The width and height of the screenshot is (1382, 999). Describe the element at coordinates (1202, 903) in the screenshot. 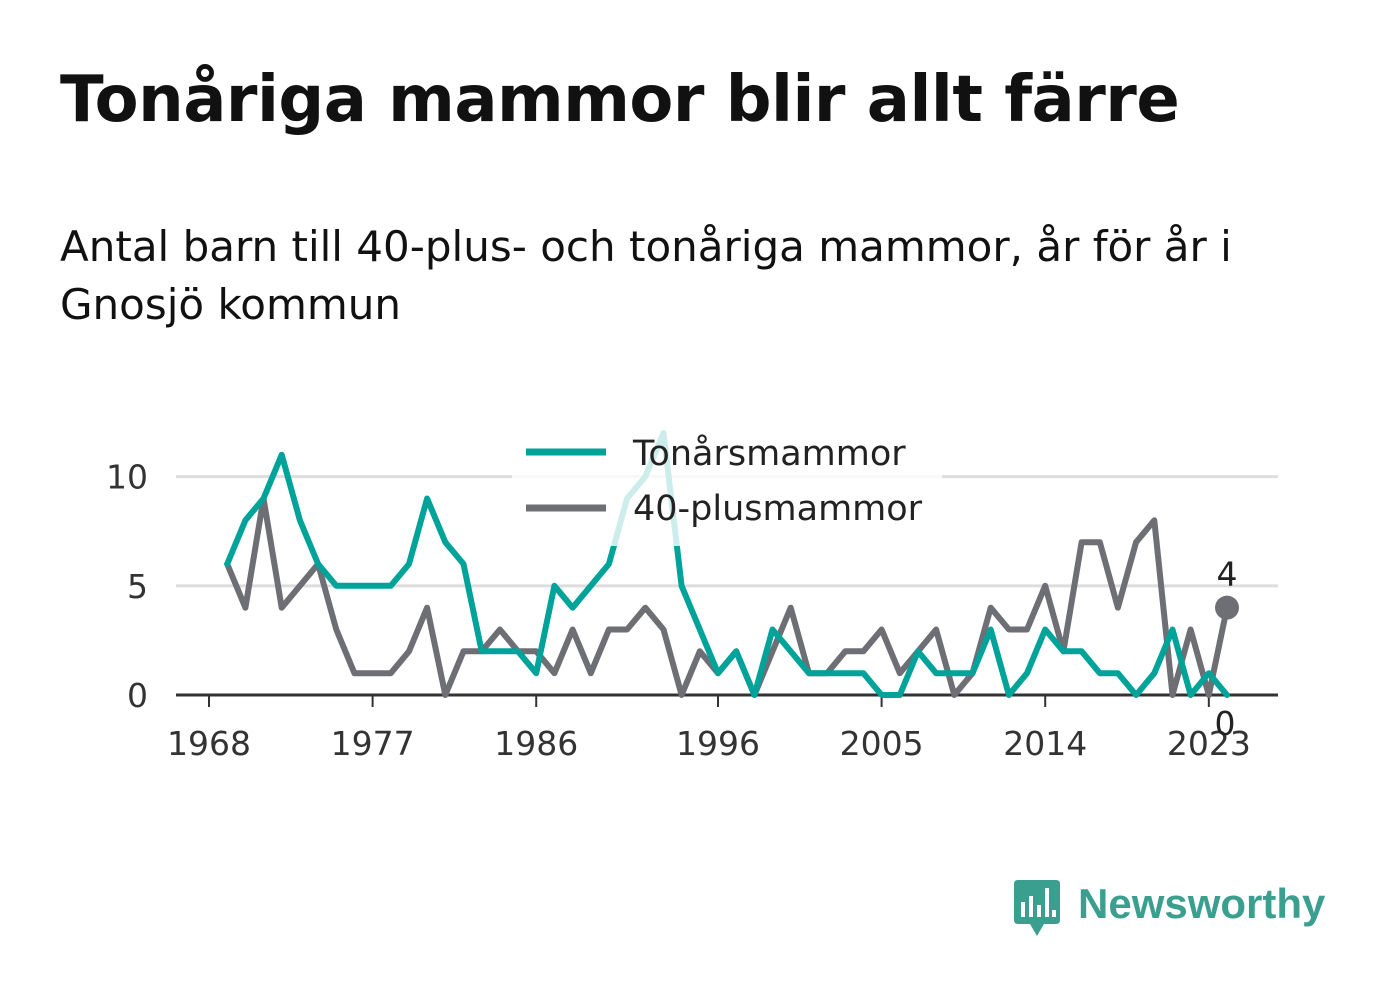

I see `newsworthy-logo-text: Newsworthy` at that location.